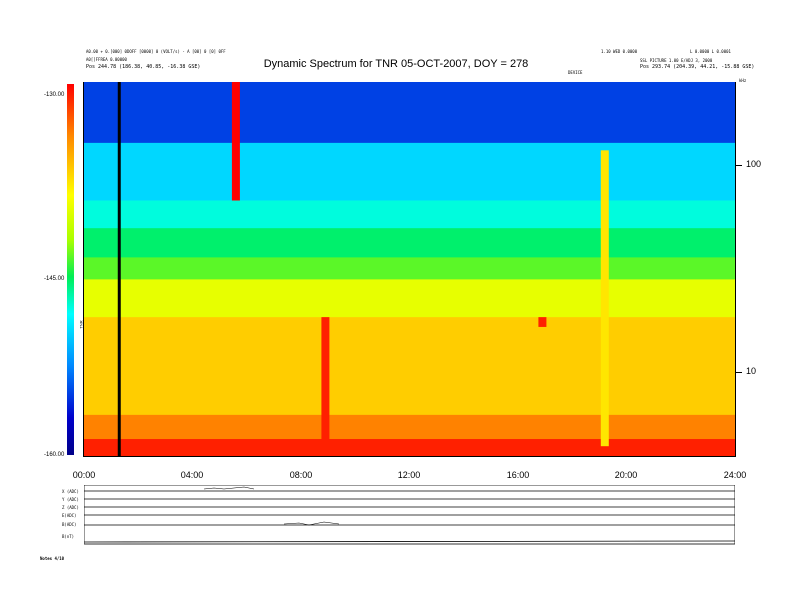  I want to click on colorbar-tick-bottom: -160.00, so click(54, 455).